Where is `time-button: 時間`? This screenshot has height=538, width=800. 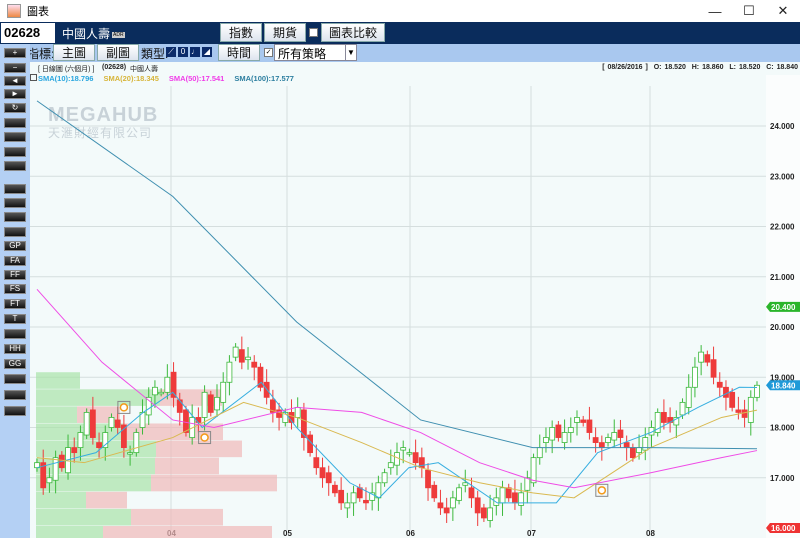 time-button: 時間 is located at coordinates (239, 52).